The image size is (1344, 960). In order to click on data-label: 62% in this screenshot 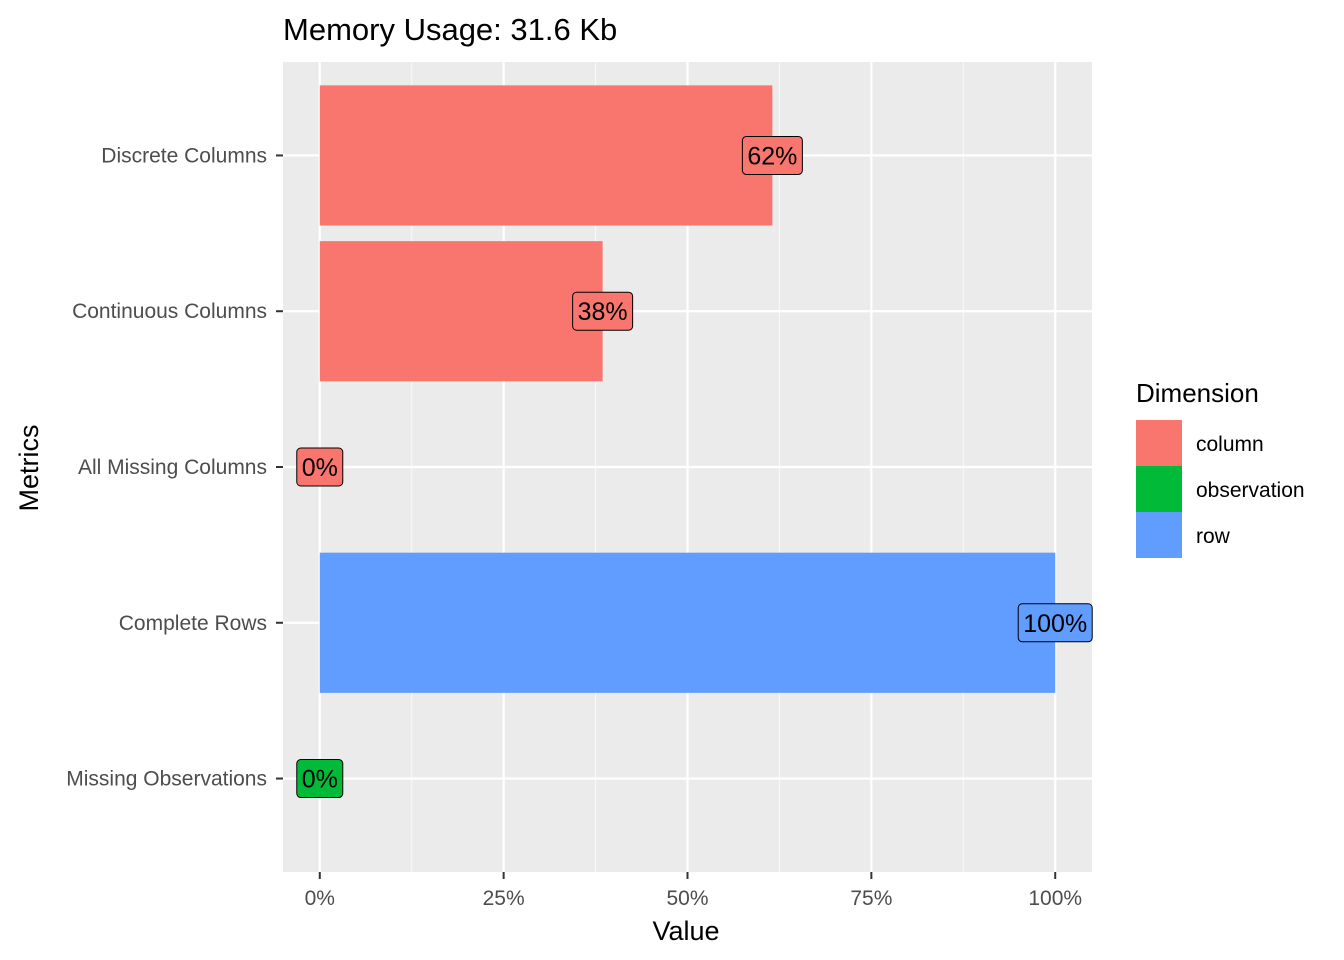, I will do `click(772, 155)`.